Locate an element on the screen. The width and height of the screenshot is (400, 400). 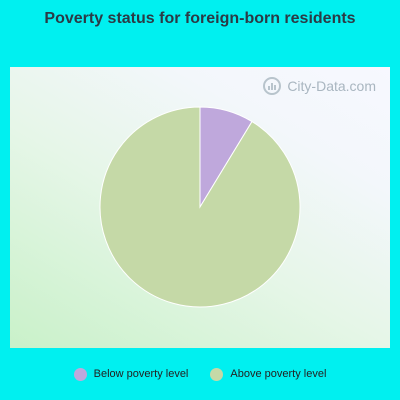
legend-swatch-below is located at coordinates (80, 374).